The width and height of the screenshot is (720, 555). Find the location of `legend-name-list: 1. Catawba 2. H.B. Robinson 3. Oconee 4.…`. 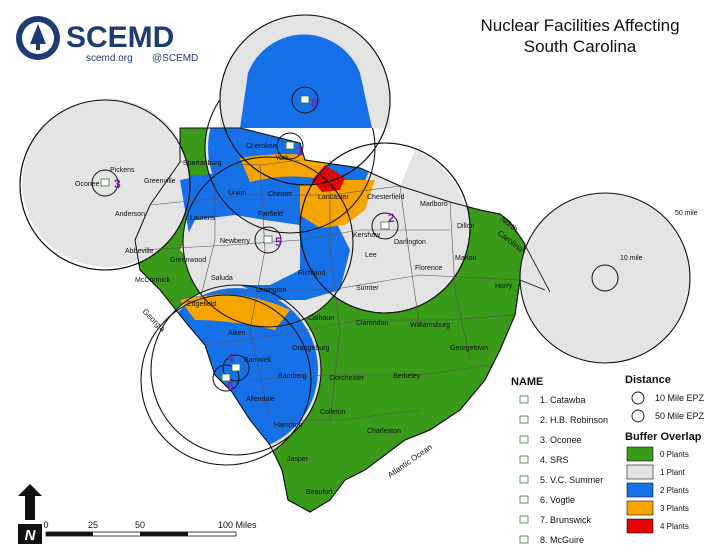

legend-name-list: 1. Catawba 2. H.B. Robinson 3. Oconee 4.… is located at coordinates (563, 470).